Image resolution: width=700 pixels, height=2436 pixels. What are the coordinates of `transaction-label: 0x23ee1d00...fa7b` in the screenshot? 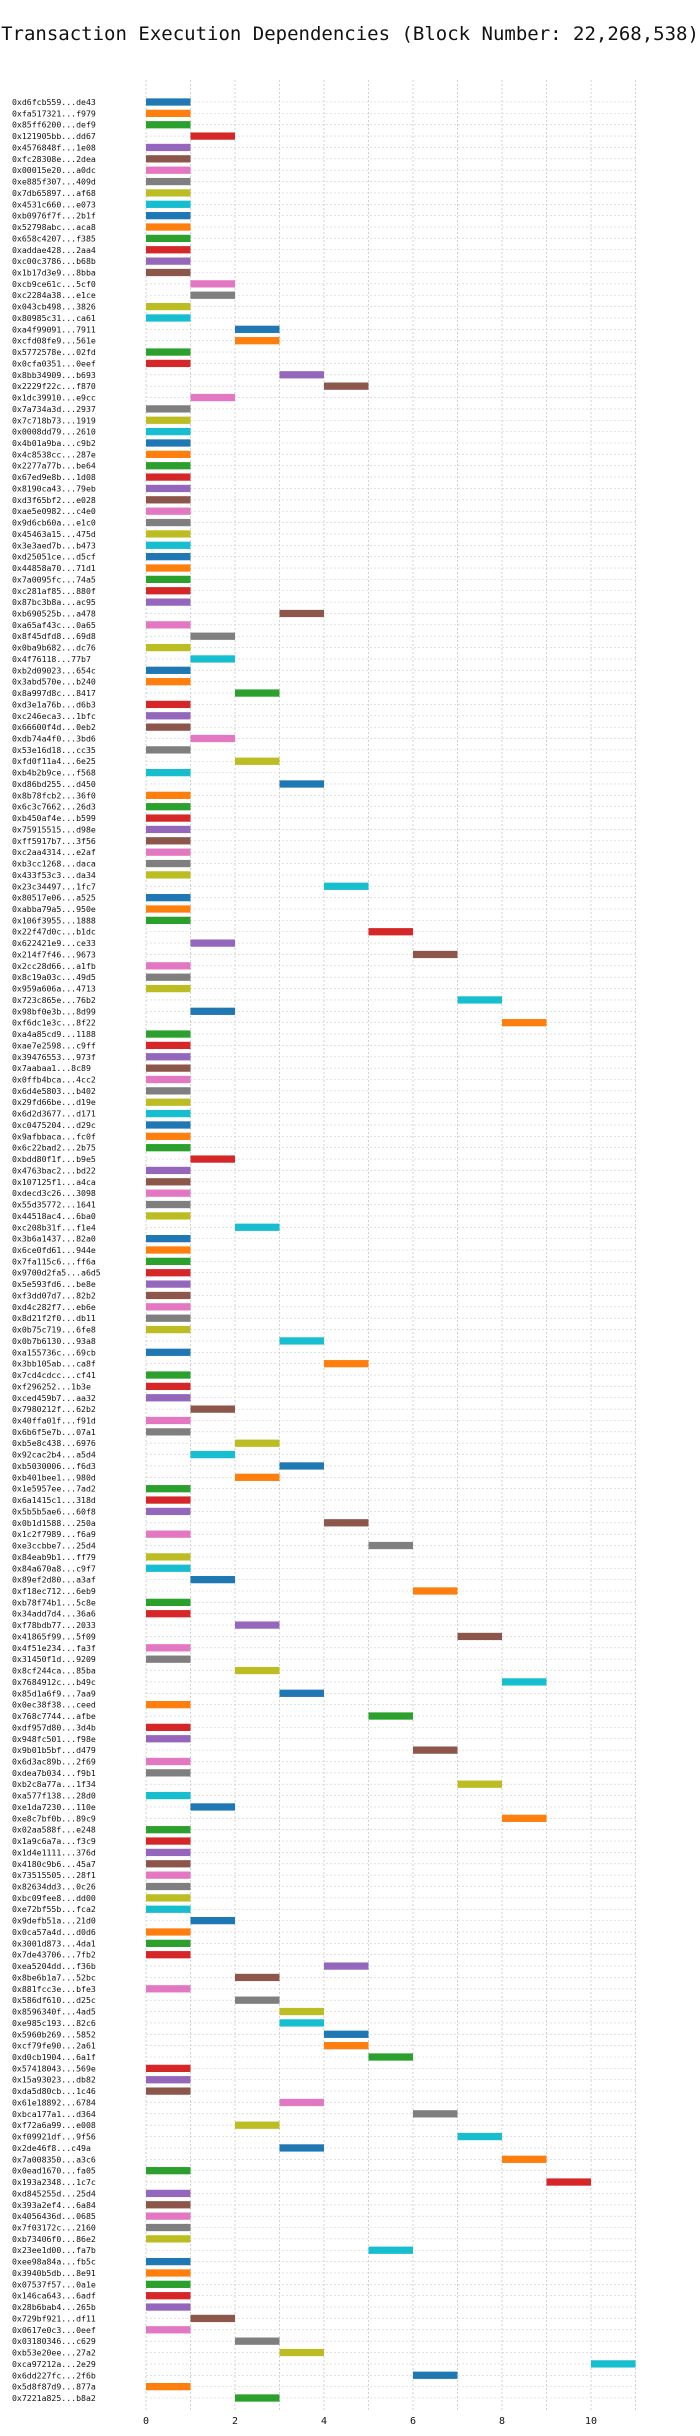 It's located at (54, 2250).